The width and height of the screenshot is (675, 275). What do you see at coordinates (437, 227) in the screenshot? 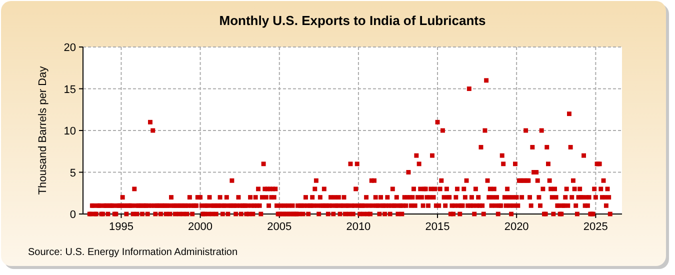
I see `x-tick-label: 2015` at bounding box center [437, 227].